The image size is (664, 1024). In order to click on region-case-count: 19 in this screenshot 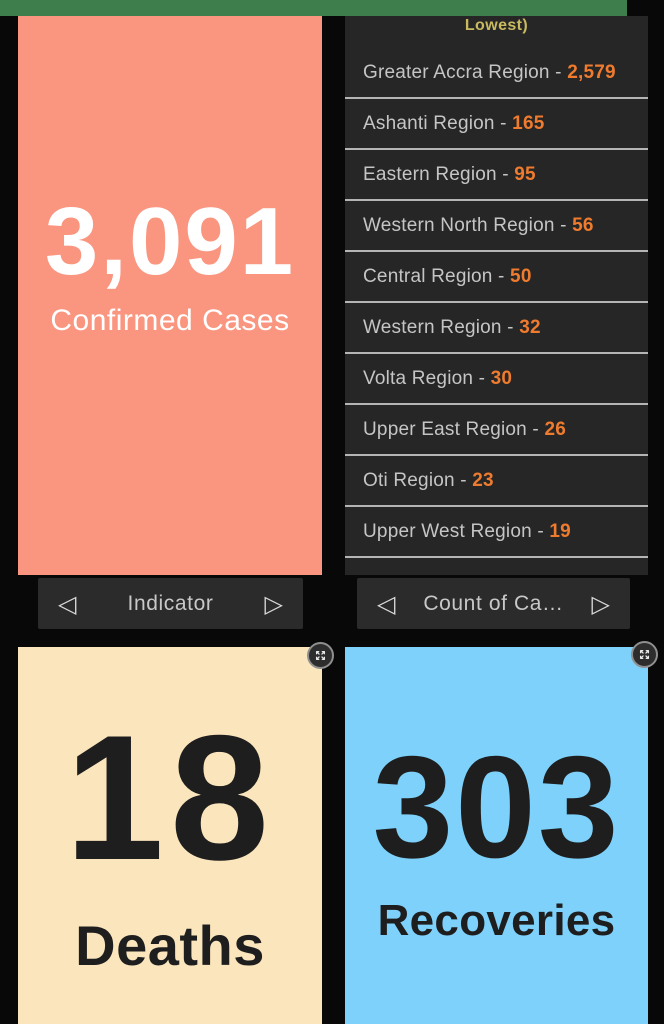, I will do `click(560, 531)`.